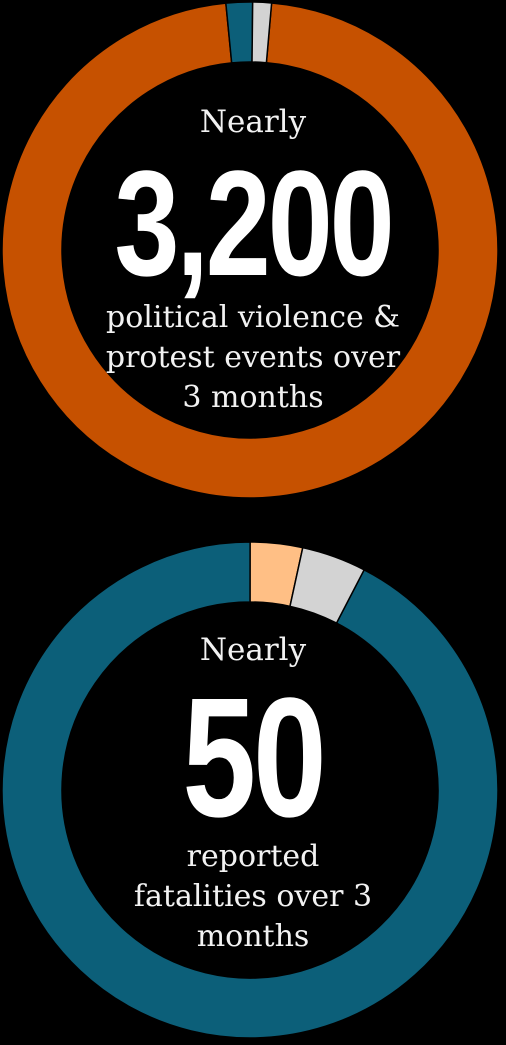  I want to click on fatalities-caption: reported fatalities over 3 months, so click(253, 897).